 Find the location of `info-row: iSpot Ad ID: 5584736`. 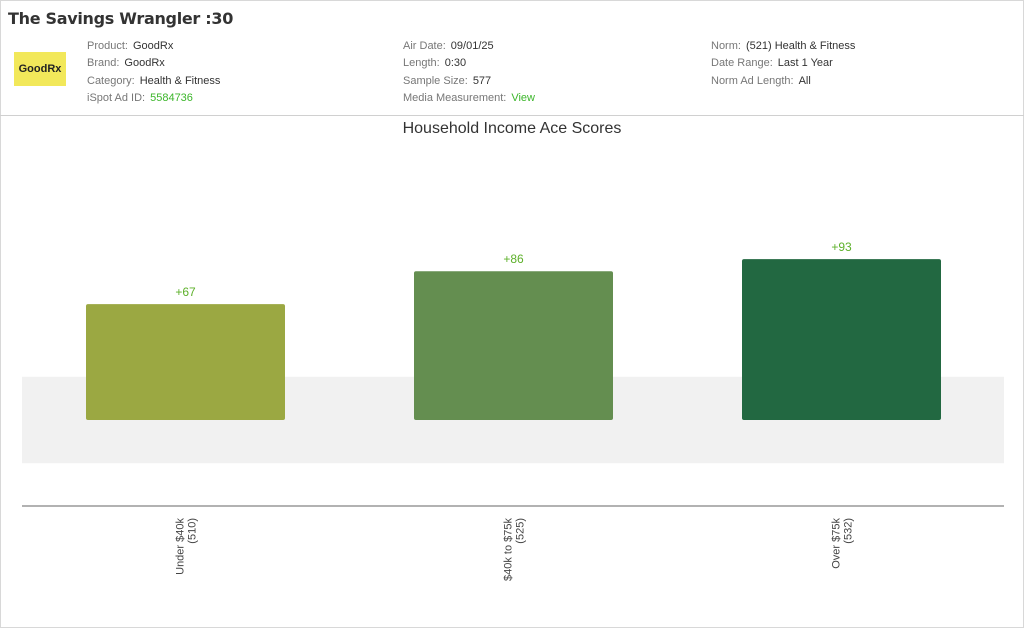

info-row: iSpot Ad ID: 5584736 is located at coordinates (153, 98).